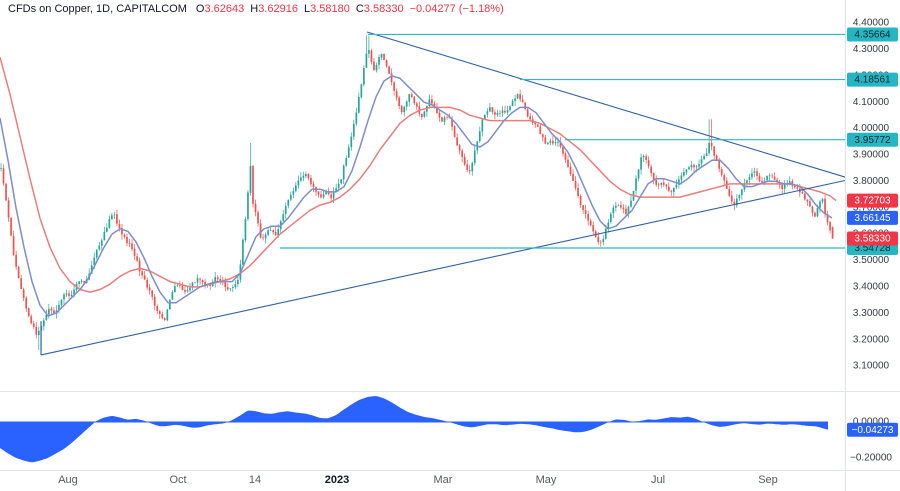  I want to click on price-badge-label: 3.66145, so click(872, 218).